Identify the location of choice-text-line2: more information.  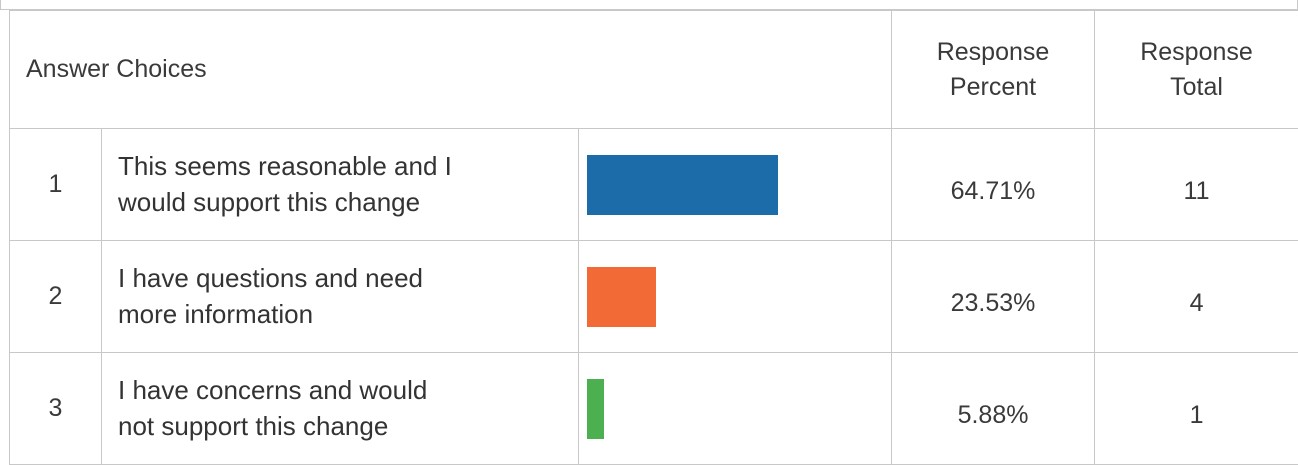
(343, 315).